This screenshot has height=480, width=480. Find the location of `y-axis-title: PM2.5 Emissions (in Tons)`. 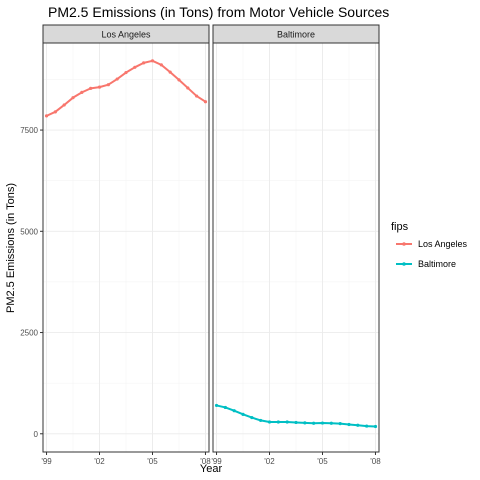

y-axis-title: PM2.5 Emissions (in Tons) is located at coordinates (11, 248).